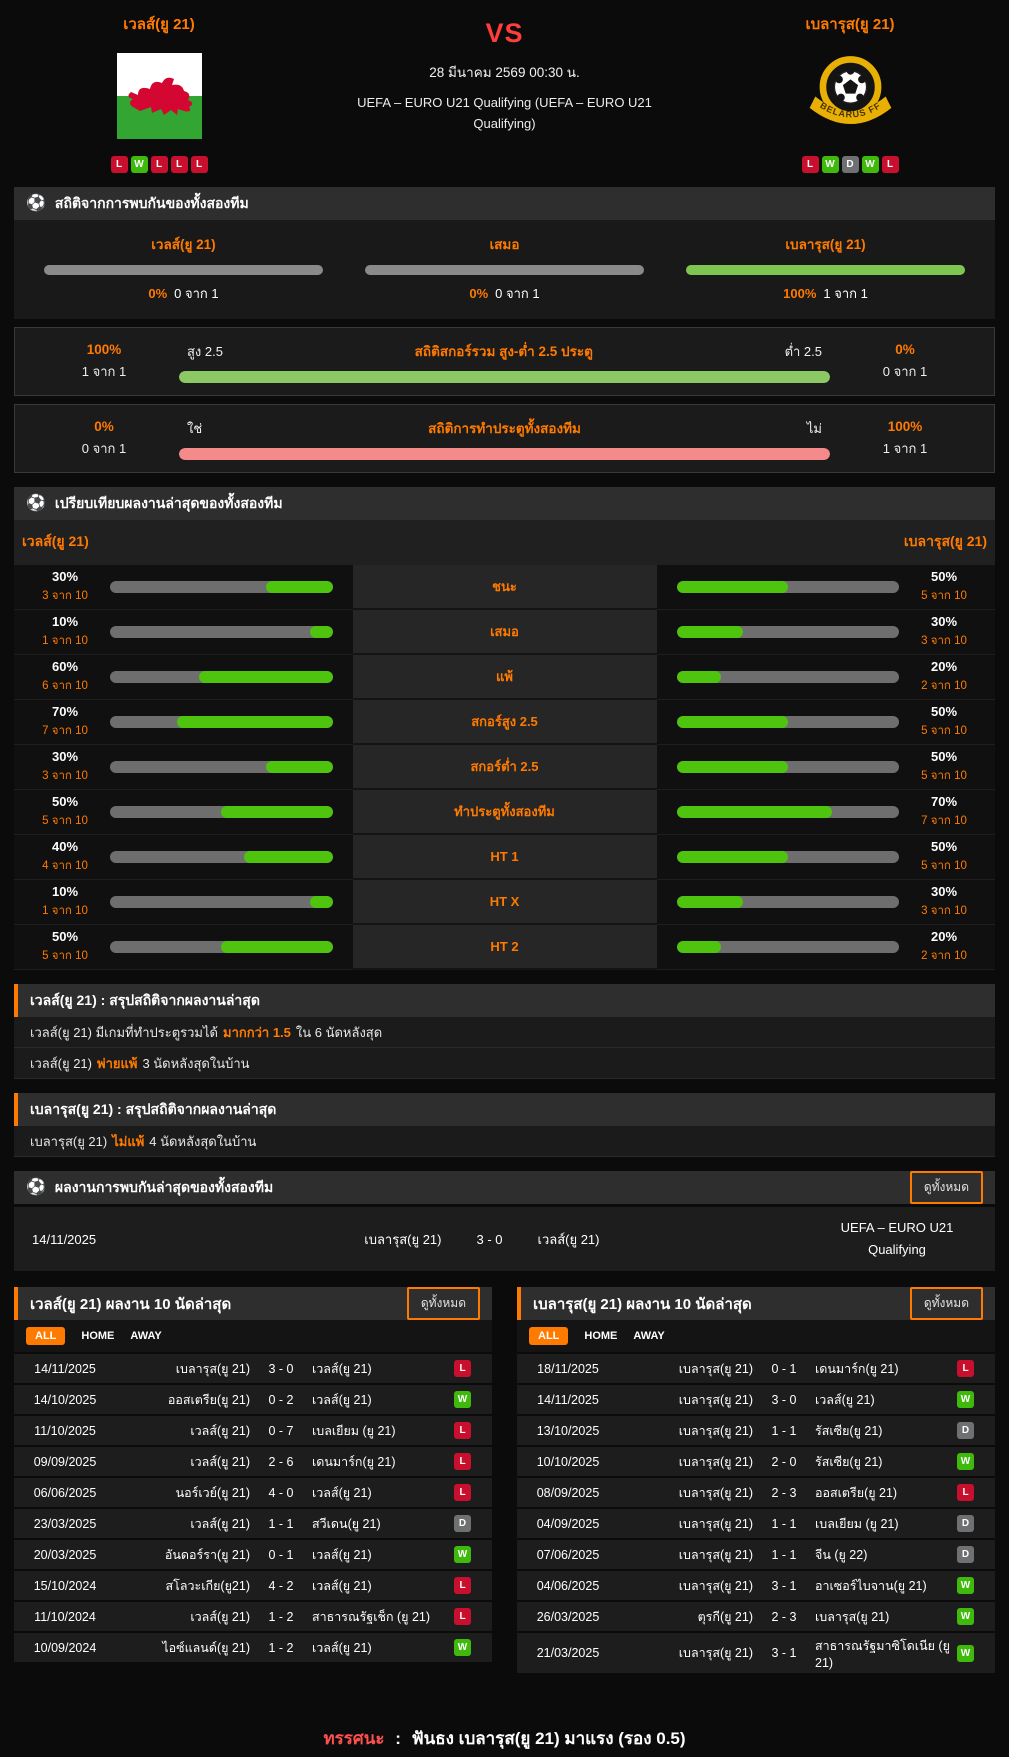 The image size is (1009, 1757). What do you see at coordinates (212, 1492) in the screenshot?
I see `match-home-team: นอร์เวย์(ยู 21)` at bounding box center [212, 1492].